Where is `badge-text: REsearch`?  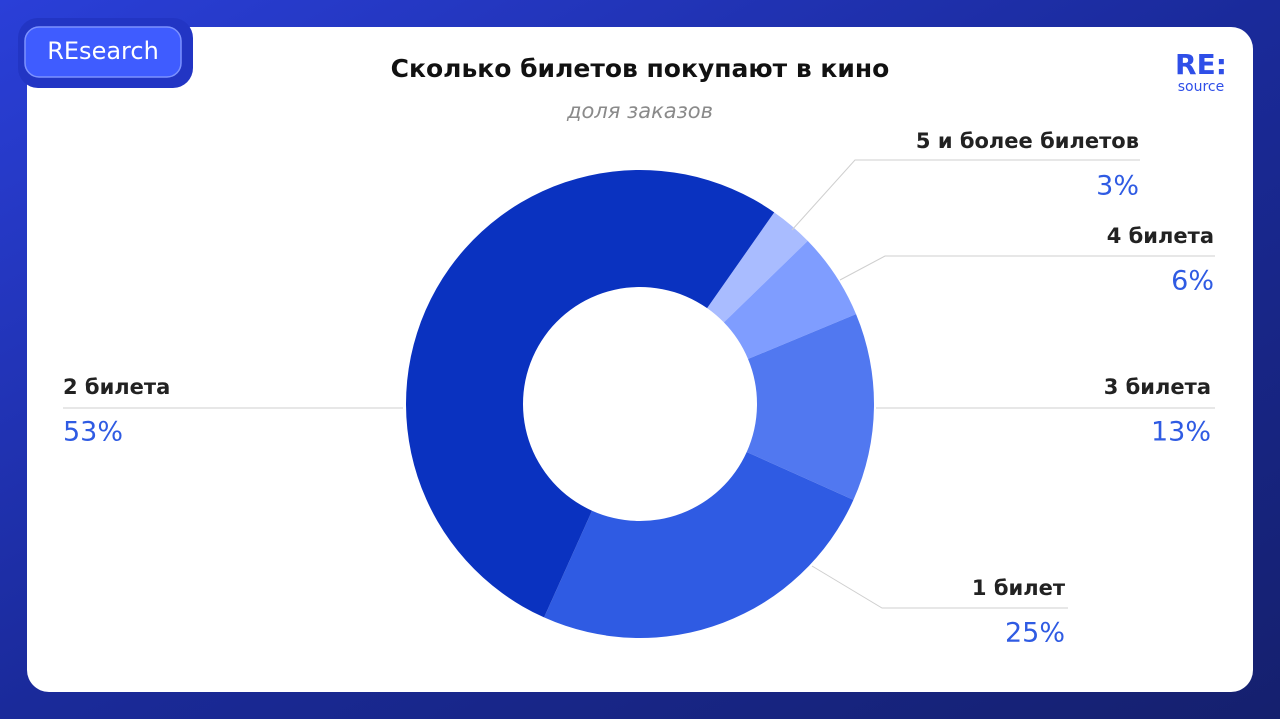
badge-text: REsearch is located at coordinates (103, 51).